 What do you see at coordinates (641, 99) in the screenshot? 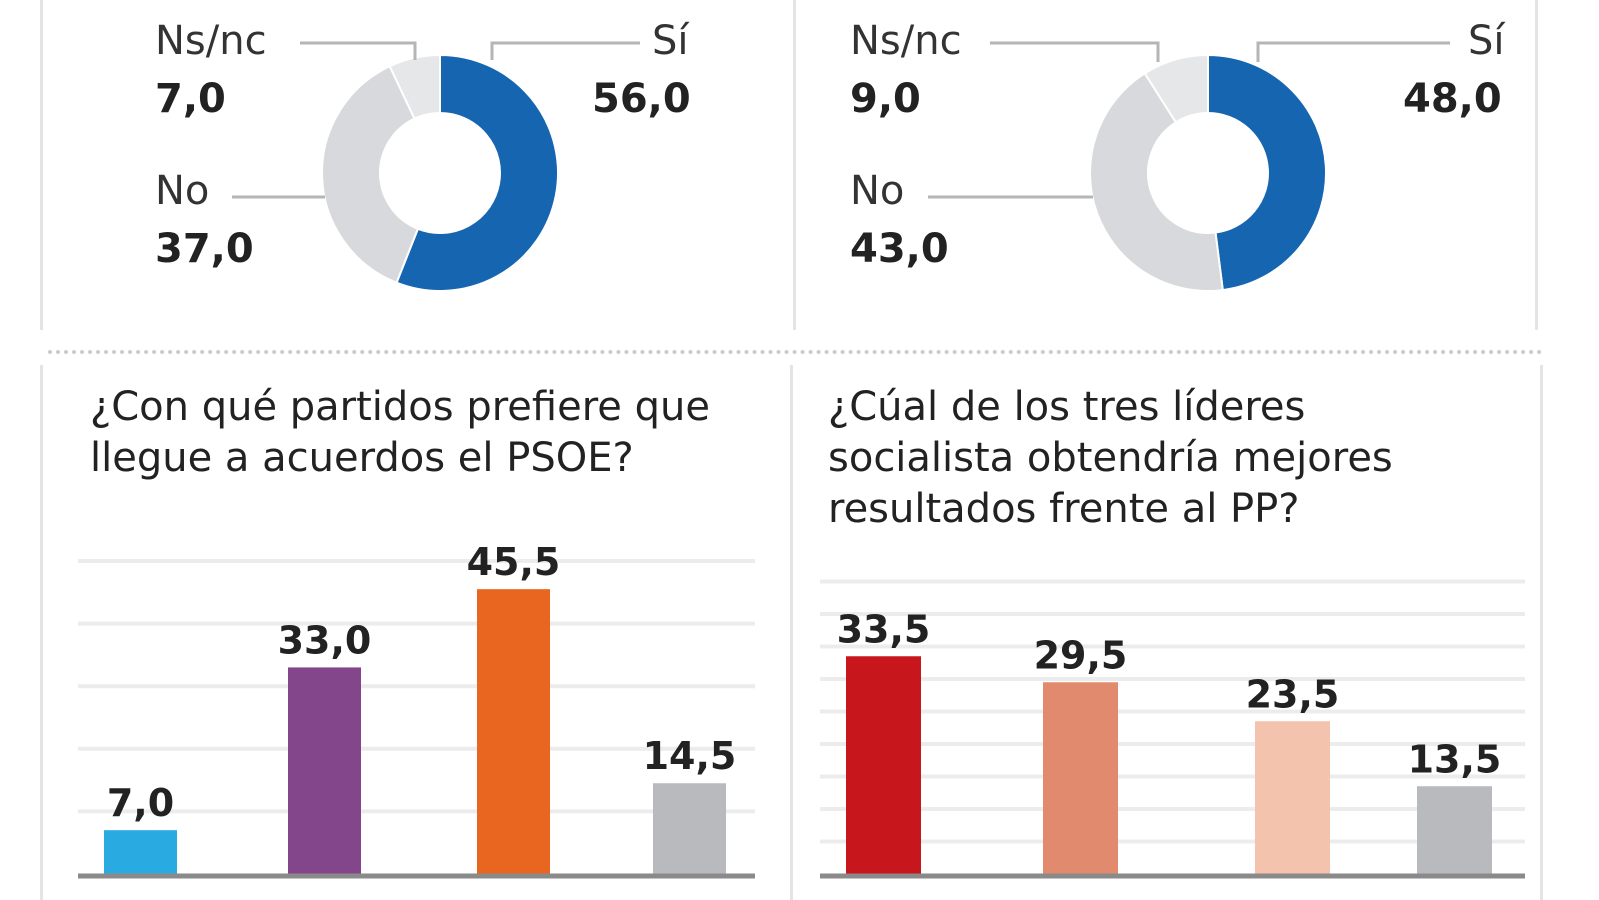
I see `donut1-value-si: 56,0` at bounding box center [641, 99].